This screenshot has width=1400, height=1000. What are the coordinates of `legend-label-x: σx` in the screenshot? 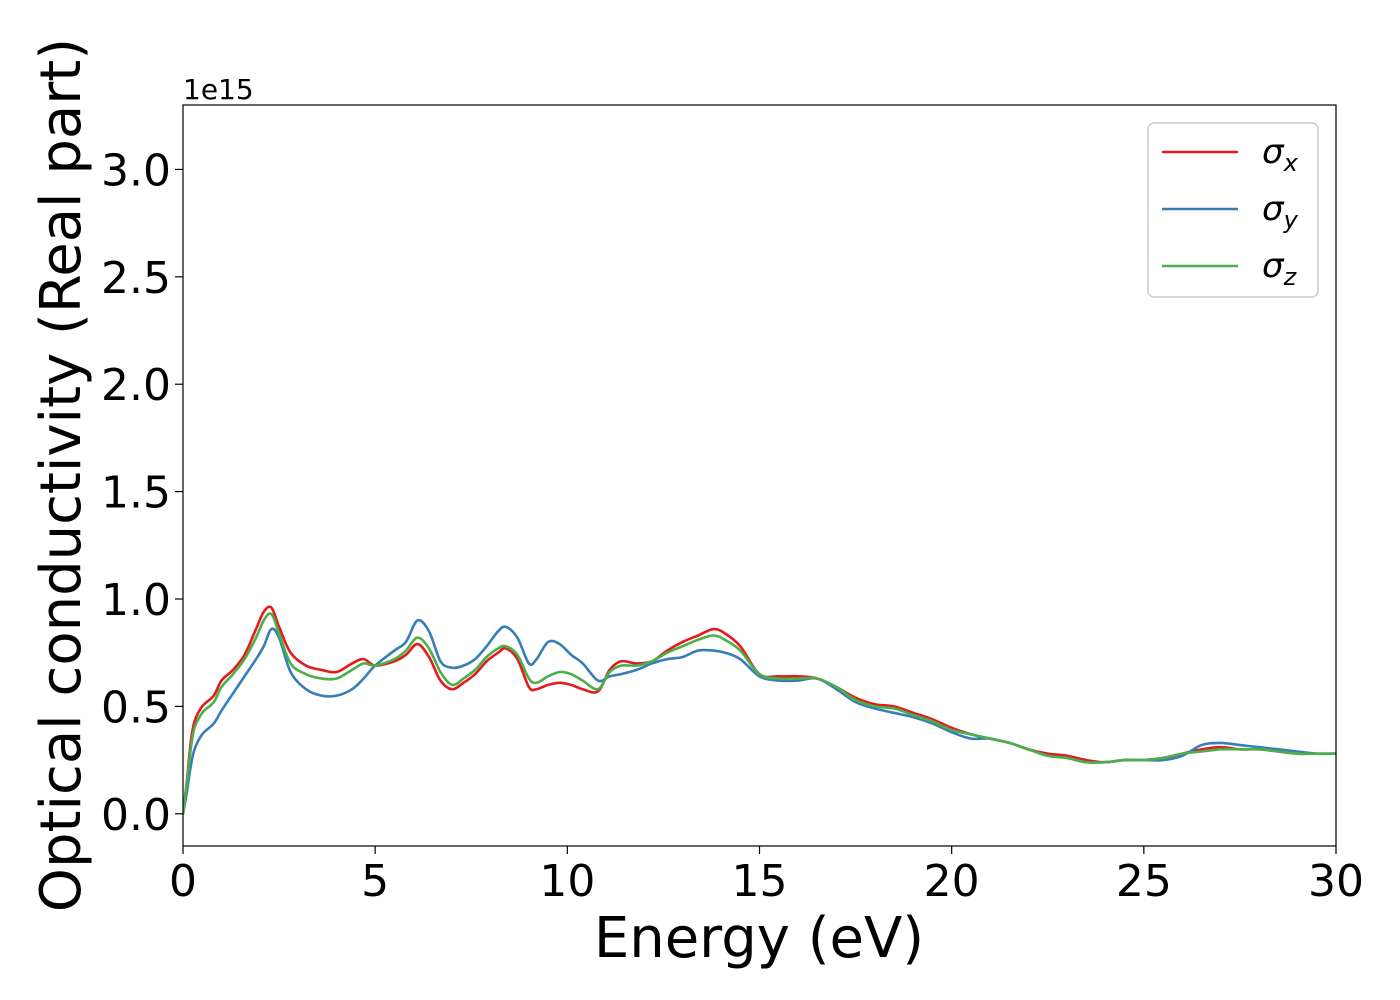 It's located at (1280, 154).